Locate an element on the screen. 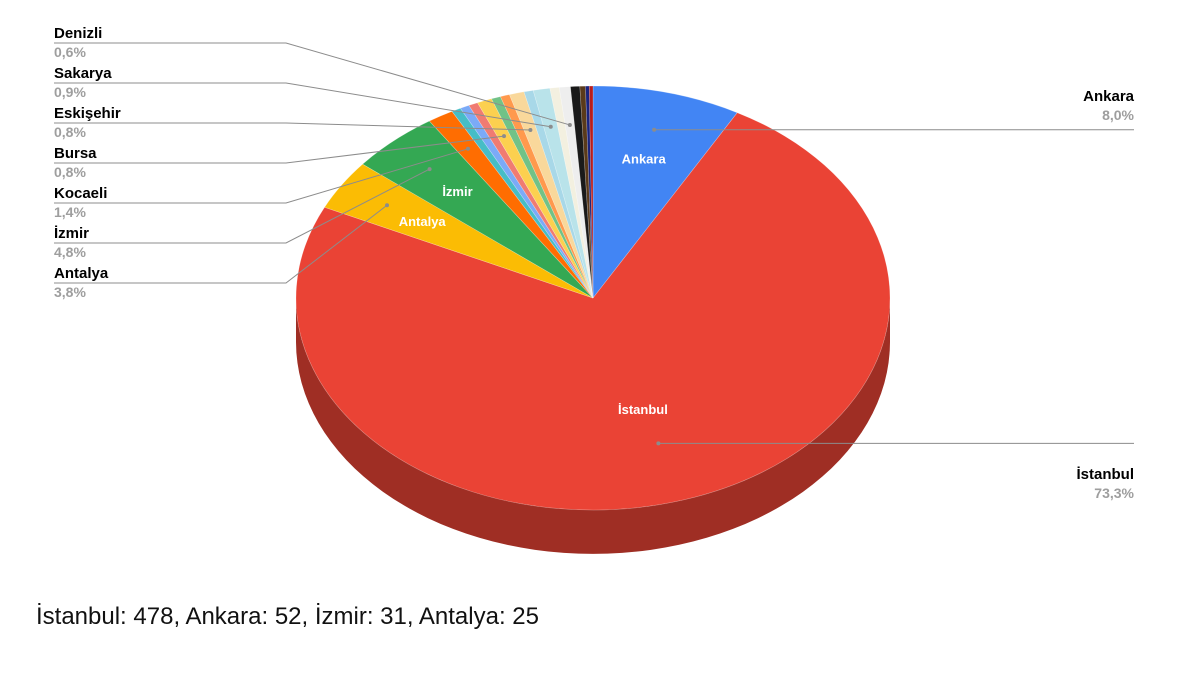 This screenshot has height=675, width=1200. leader-line-i̇zmir is located at coordinates (242, 206).